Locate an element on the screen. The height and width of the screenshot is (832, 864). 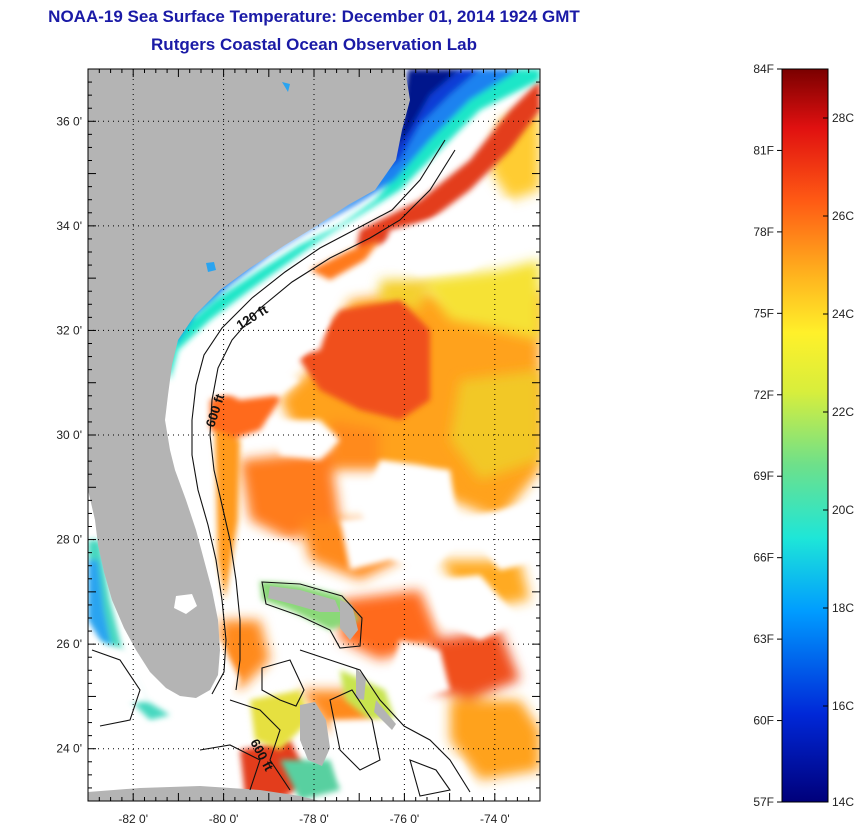
lon-tick-label: -74 0' is located at coordinates (495, 819).